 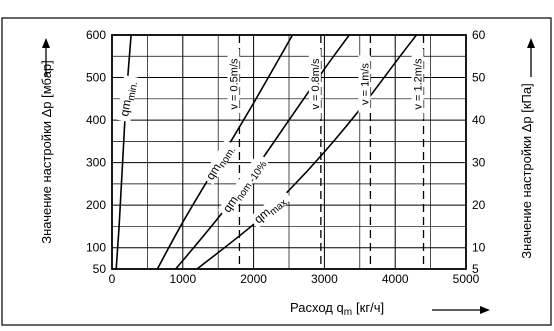 I want to click on x-tick-label: 3000, so click(x=324, y=279).